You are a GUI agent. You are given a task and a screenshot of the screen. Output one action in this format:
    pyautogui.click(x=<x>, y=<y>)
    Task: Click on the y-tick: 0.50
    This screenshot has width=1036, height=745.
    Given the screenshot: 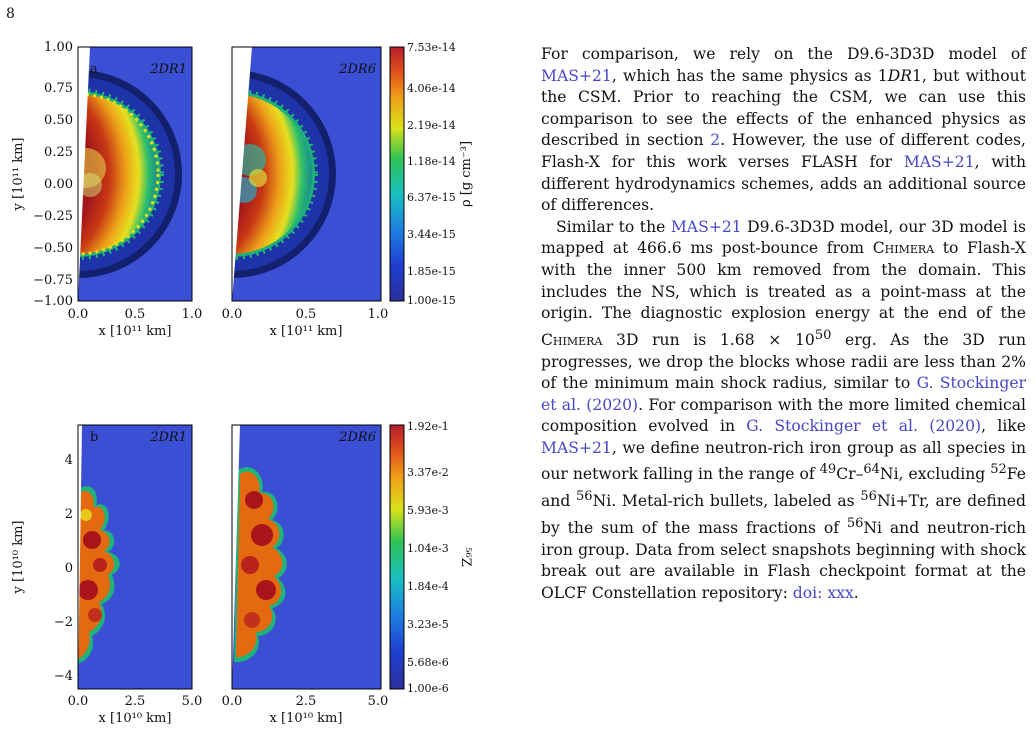 What is the action you would take?
    pyautogui.click(x=58, y=120)
    